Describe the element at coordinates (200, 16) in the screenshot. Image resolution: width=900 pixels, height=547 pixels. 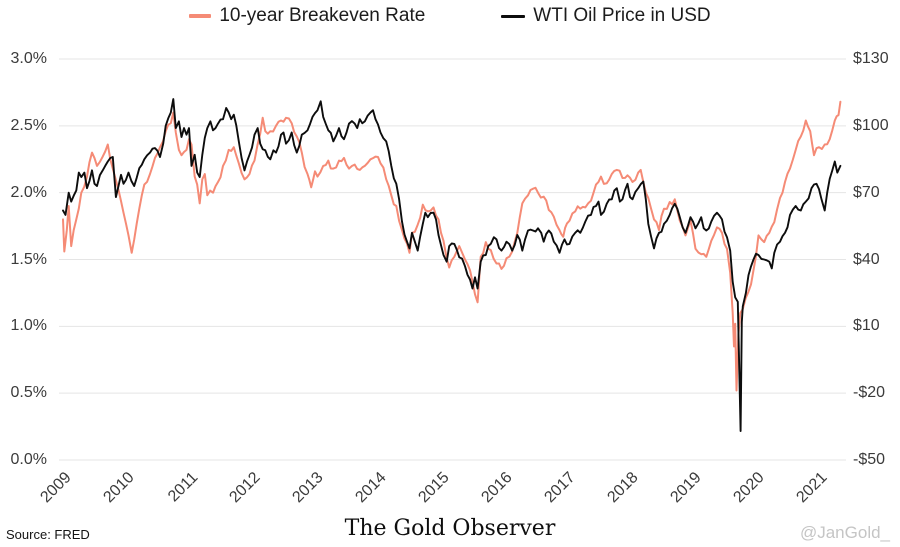
I see `breakeven-line-swatch` at that location.